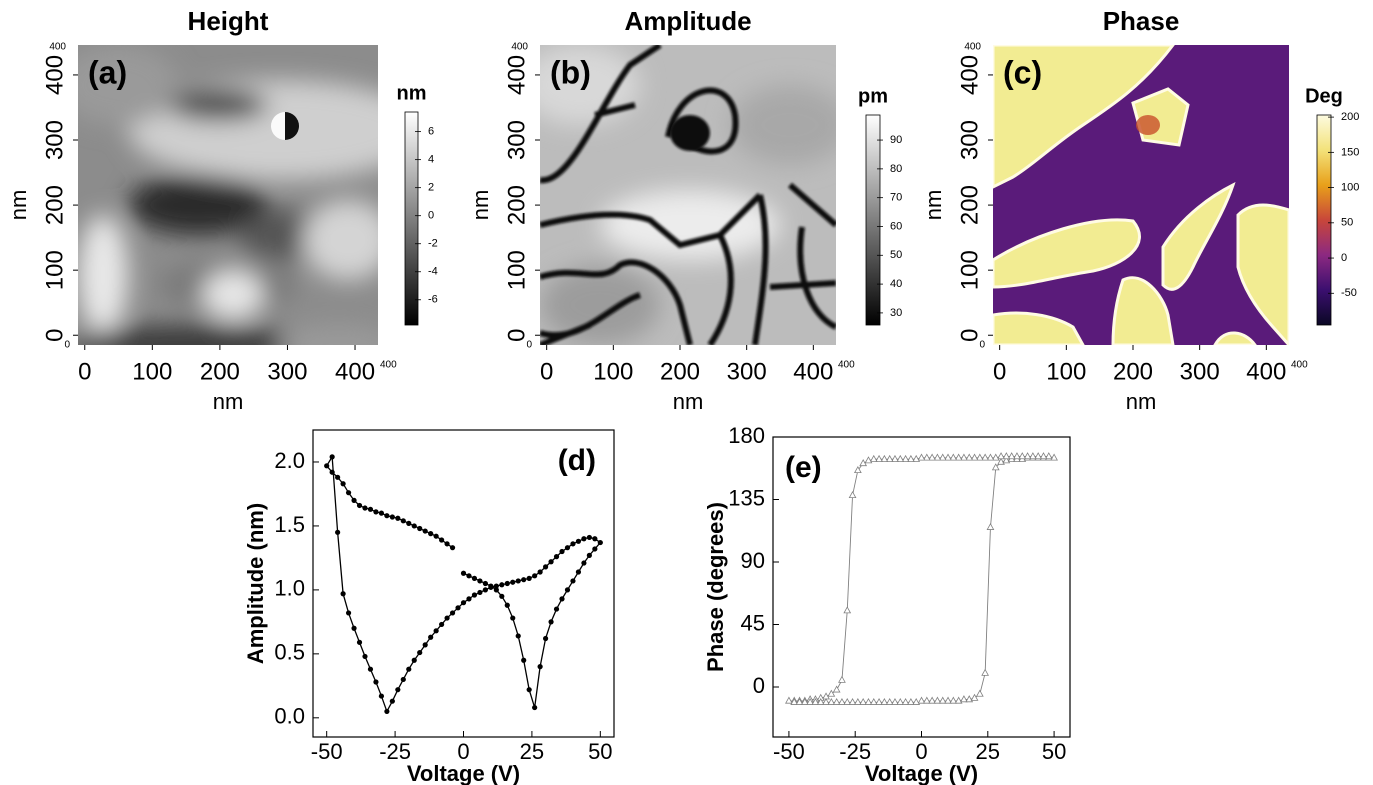 The height and width of the screenshot is (785, 1373). Describe the element at coordinates (982, 345) in the screenshot. I see `scan-label: 0` at that location.